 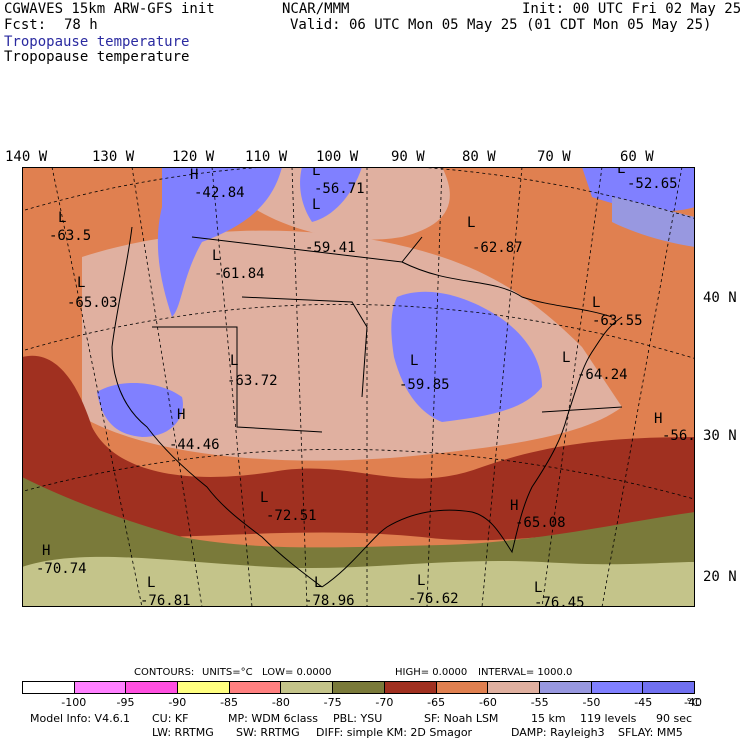 I want to click on legend-tick-label: -55, so click(x=539, y=702).